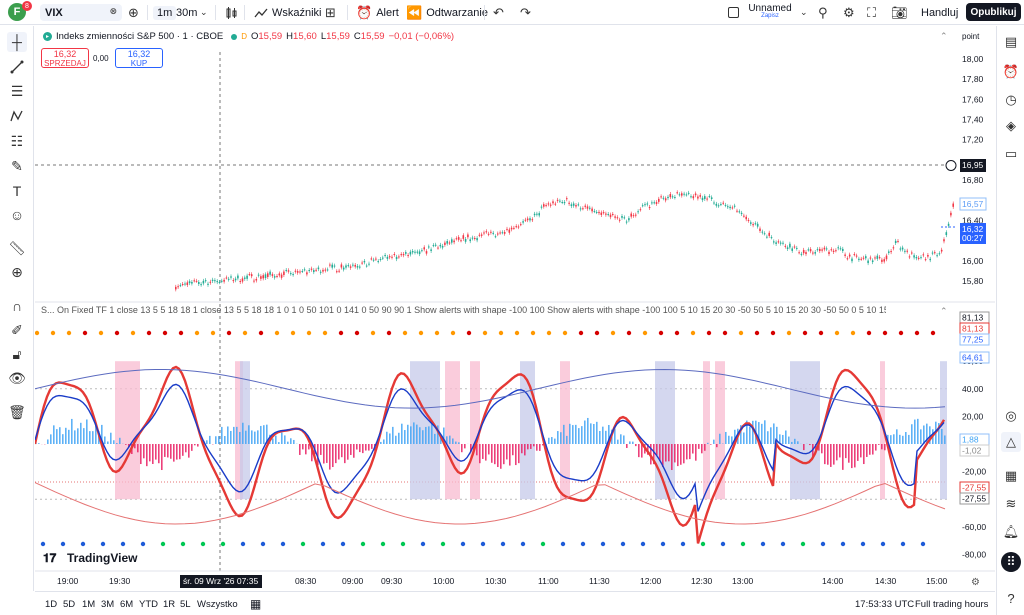  What do you see at coordinates (1011, 476) in the screenshot?
I see `calendar-button: ▦` at bounding box center [1011, 476].